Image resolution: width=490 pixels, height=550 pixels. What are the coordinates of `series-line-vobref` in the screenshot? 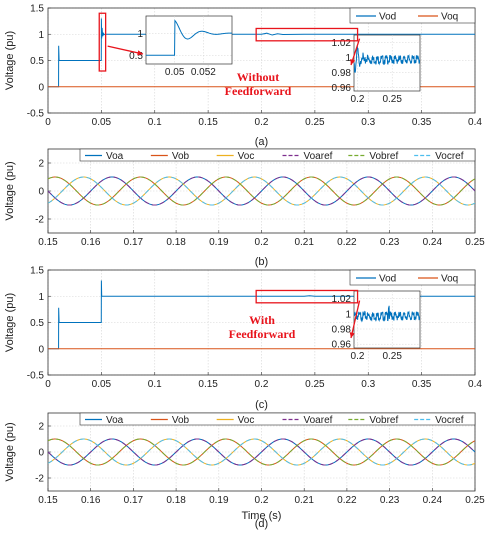 It's located at (261, 452).